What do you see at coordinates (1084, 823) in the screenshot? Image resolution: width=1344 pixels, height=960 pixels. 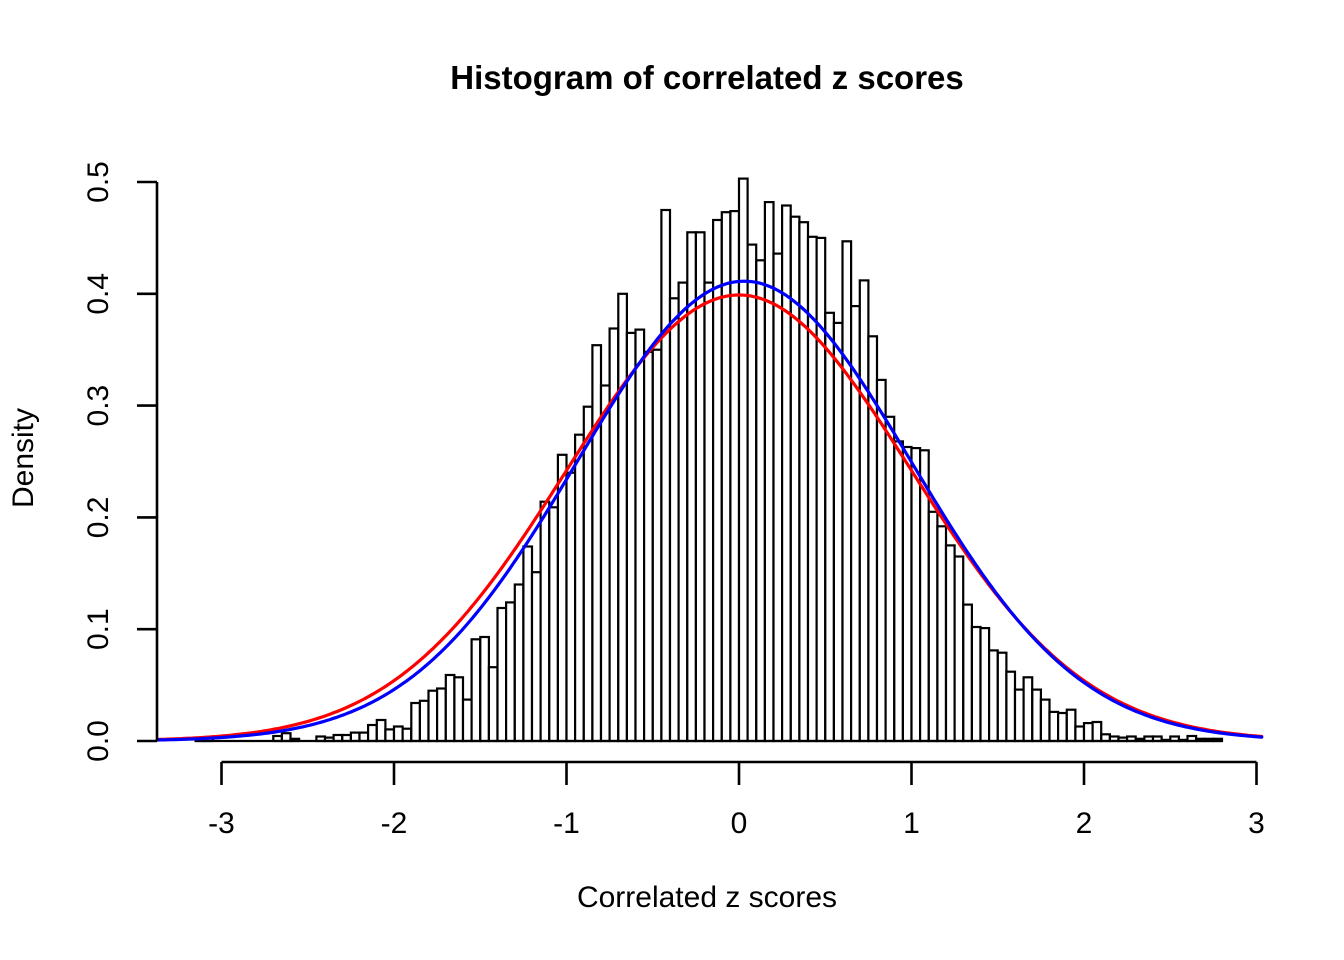 I see `x-tick-label: 2` at bounding box center [1084, 823].